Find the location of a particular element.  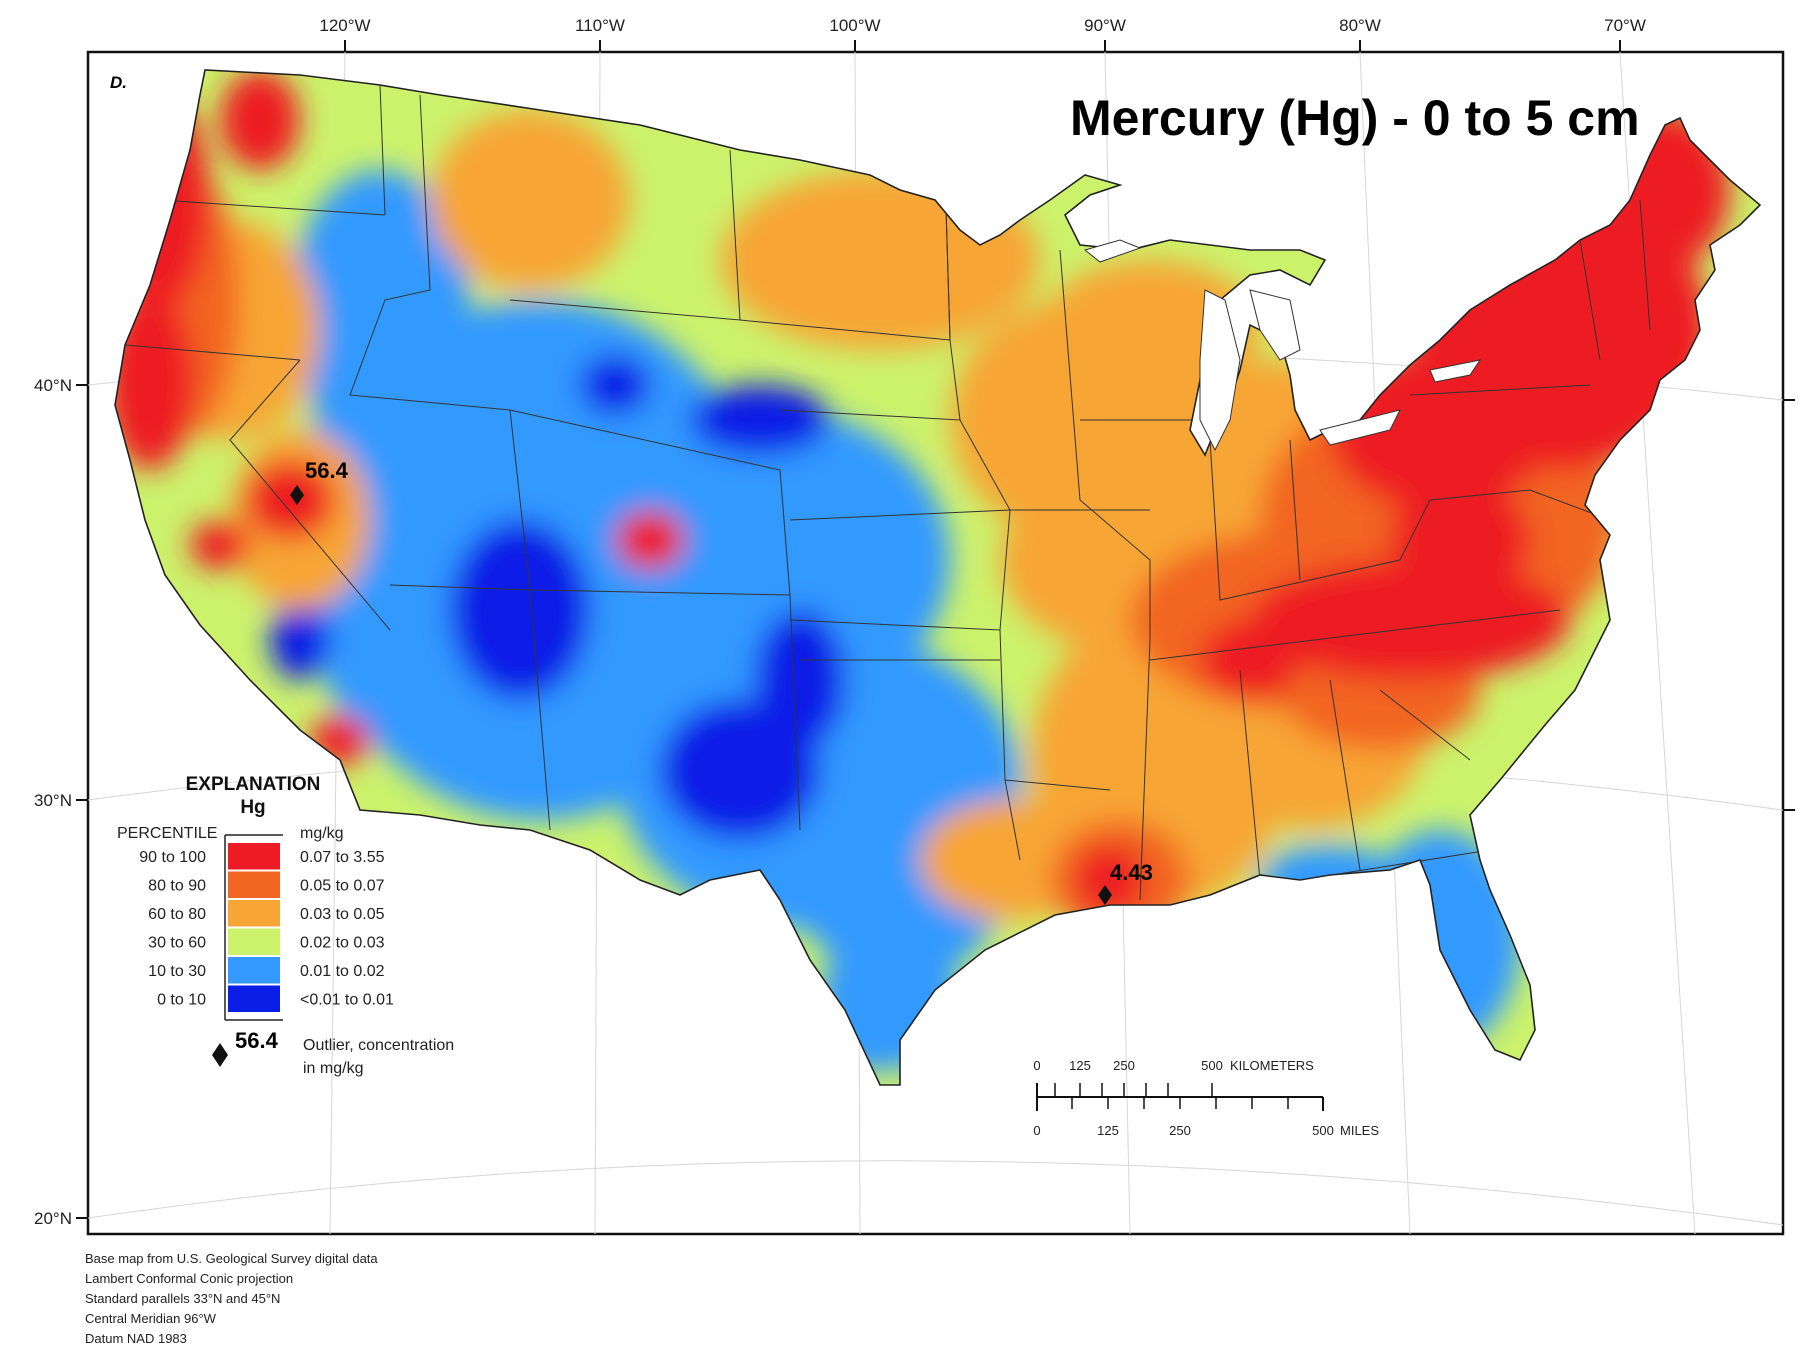

legend-percentile-label: 30 to 60 is located at coordinates (177, 943).